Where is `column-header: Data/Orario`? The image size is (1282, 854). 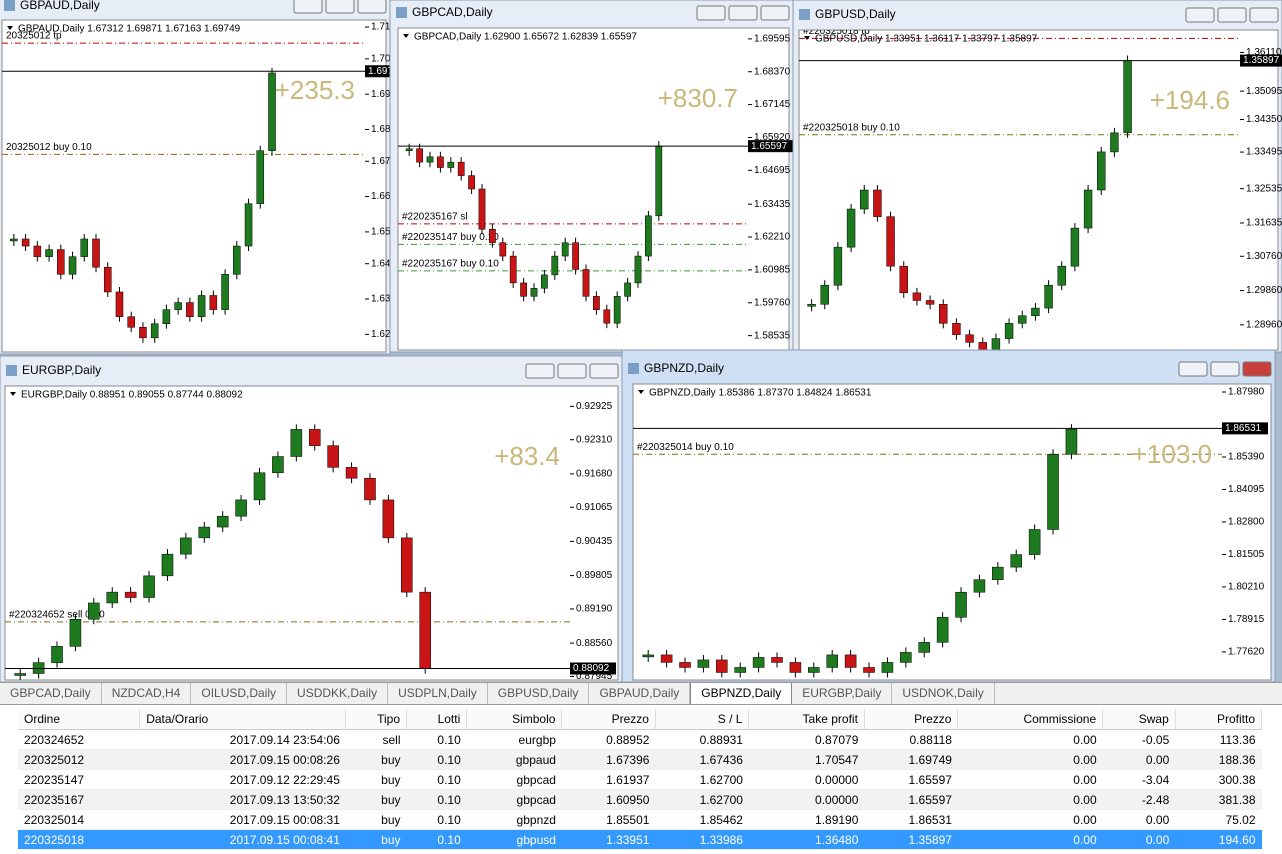 column-header: Data/Orario is located at coordinates (243, 719).